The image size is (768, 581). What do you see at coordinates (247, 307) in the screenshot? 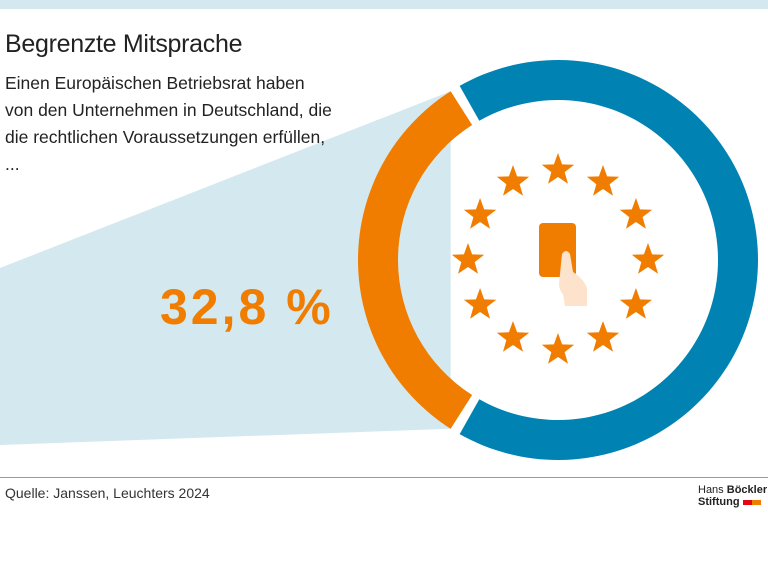
I see `data-label-percent: 32,8 %` at bounding box center [247, 307].